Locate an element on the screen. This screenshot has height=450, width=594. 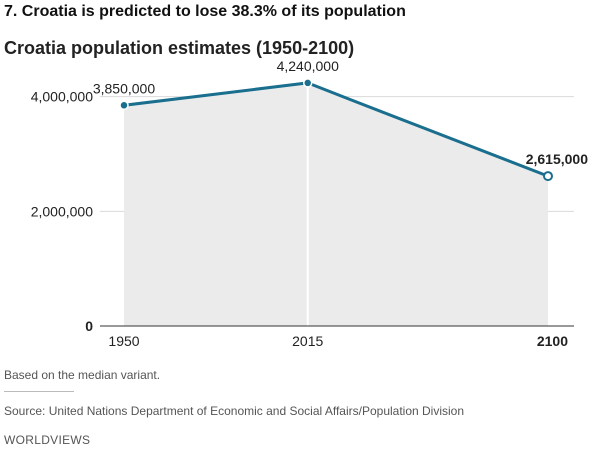
footnote: Based on the median variant. is located at coordinates (82, 375).